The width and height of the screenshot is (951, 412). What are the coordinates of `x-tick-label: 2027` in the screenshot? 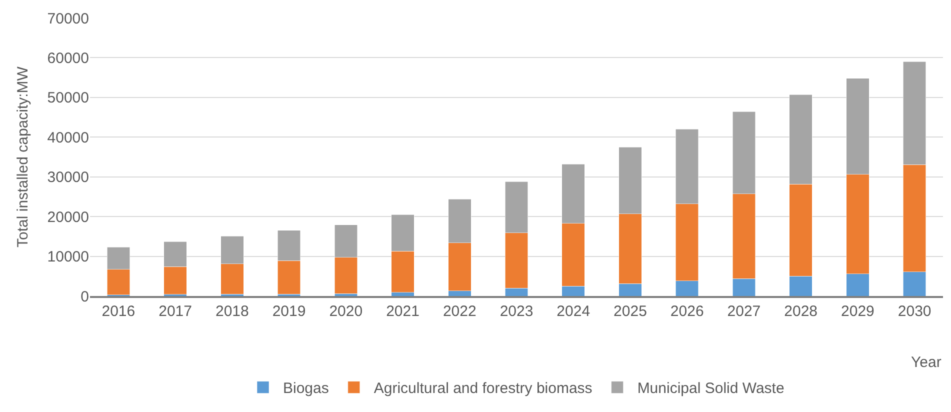 It's located at (744, 311).